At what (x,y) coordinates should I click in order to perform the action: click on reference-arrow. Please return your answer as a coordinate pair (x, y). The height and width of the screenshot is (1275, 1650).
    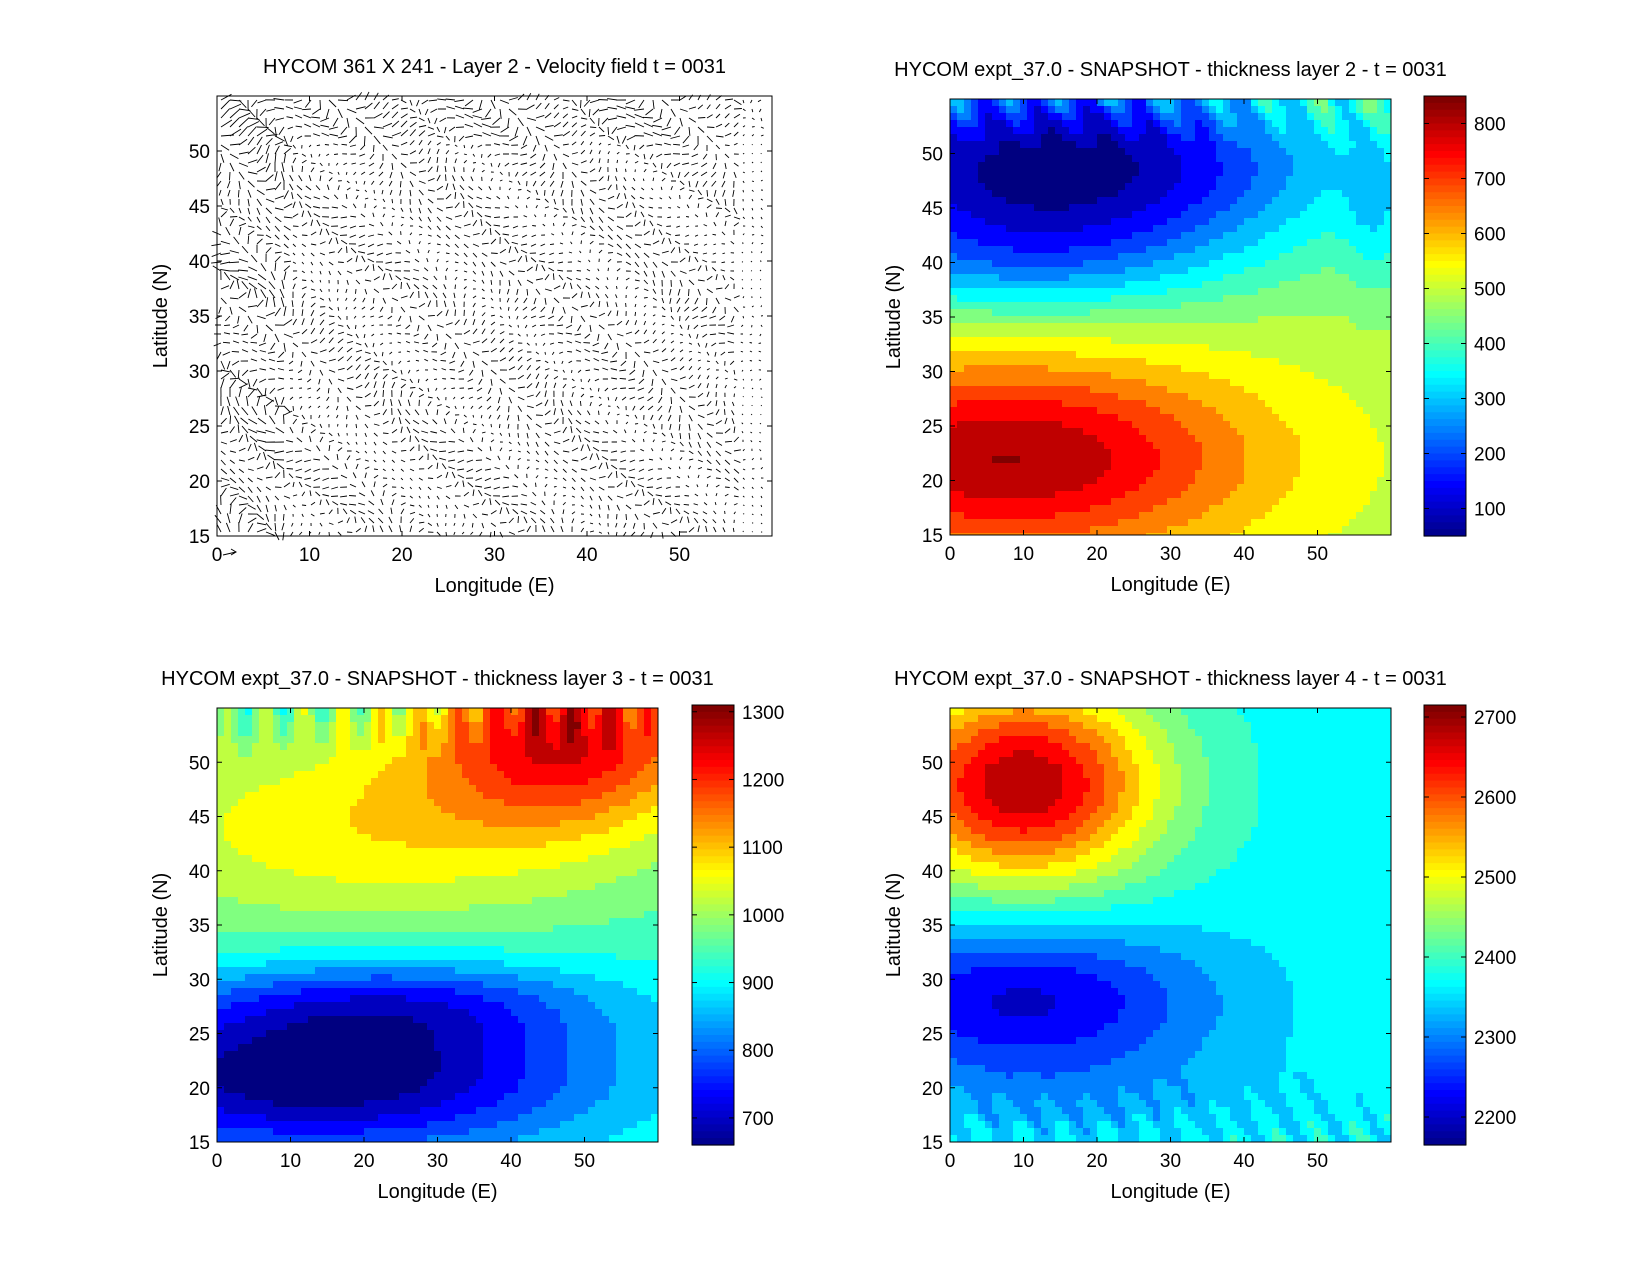
    Looking at the image, I should click on (229, 552).